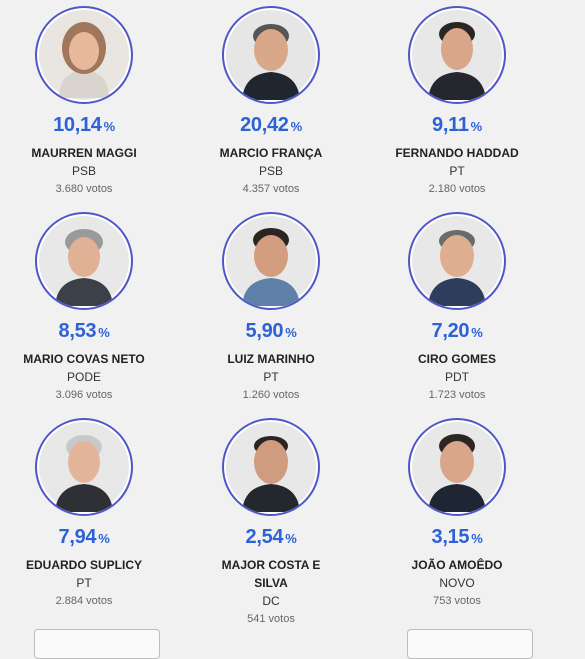  What do you see at coordinates (457, 583) in the screenshot?
I see `party-label: NOVO` at bounding box center [457, 583].